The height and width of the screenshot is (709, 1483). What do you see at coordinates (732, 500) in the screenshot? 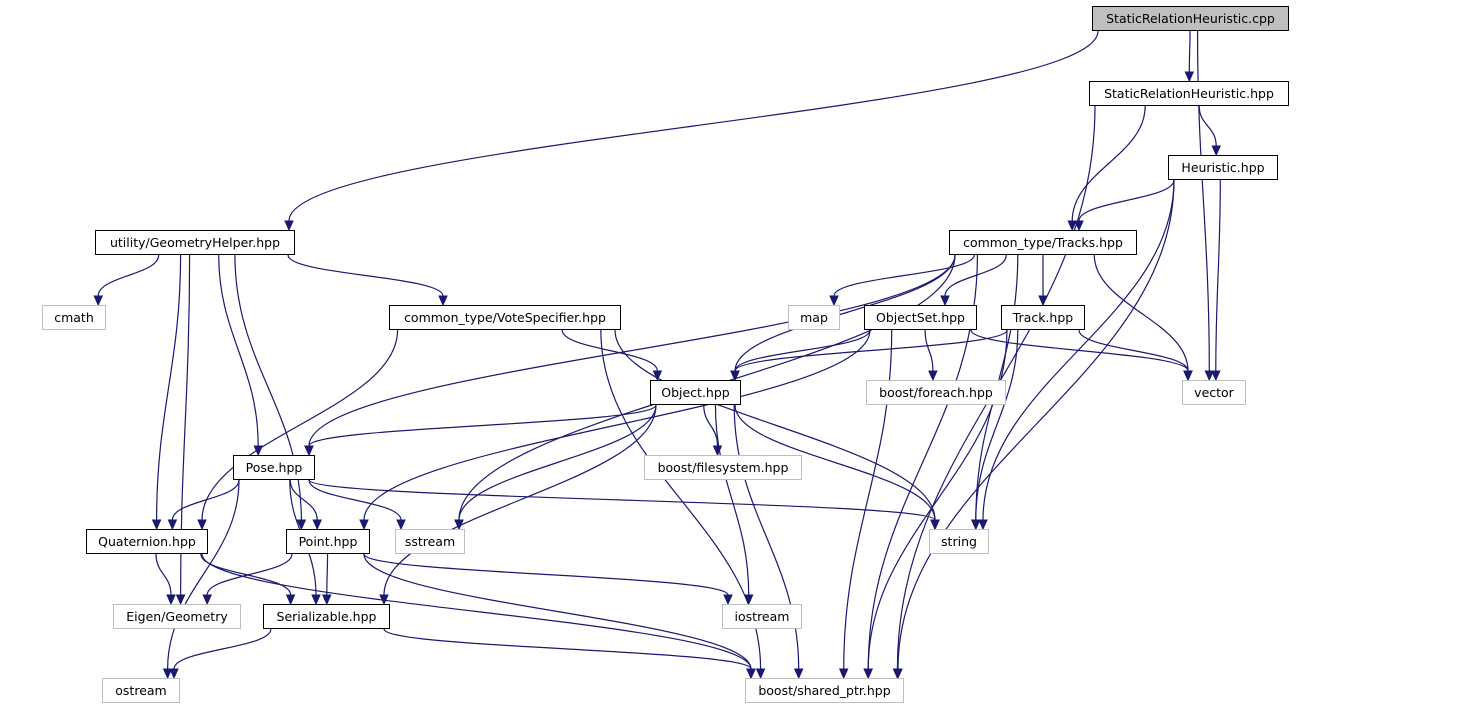
I see `edge-object-to-iostream` at bounding box center [732, 500].